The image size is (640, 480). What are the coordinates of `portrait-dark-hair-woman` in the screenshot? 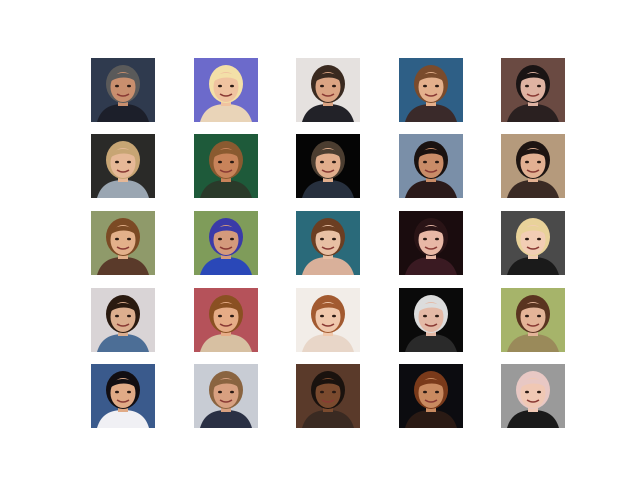 It's located at (533, 90).